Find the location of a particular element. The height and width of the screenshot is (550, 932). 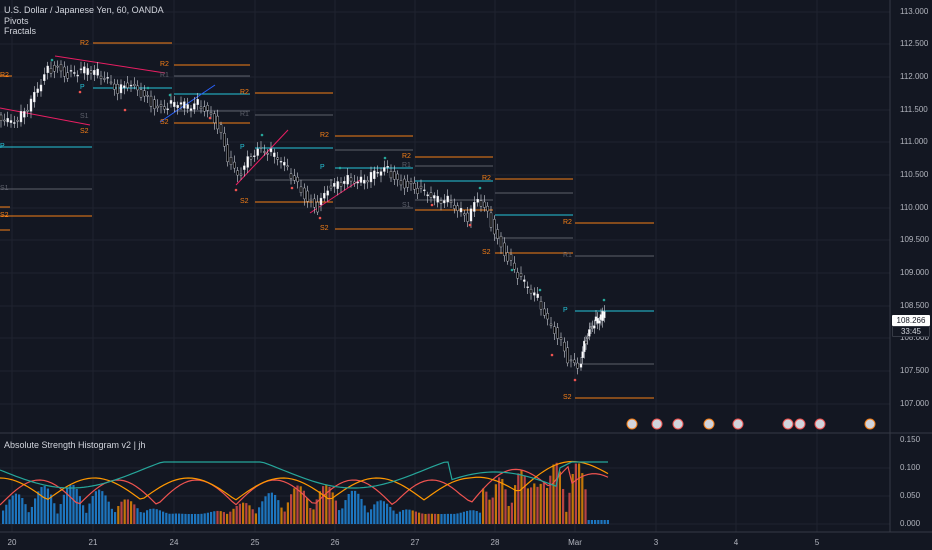

pivot-label-p: P is located at coordinates (565, 310).